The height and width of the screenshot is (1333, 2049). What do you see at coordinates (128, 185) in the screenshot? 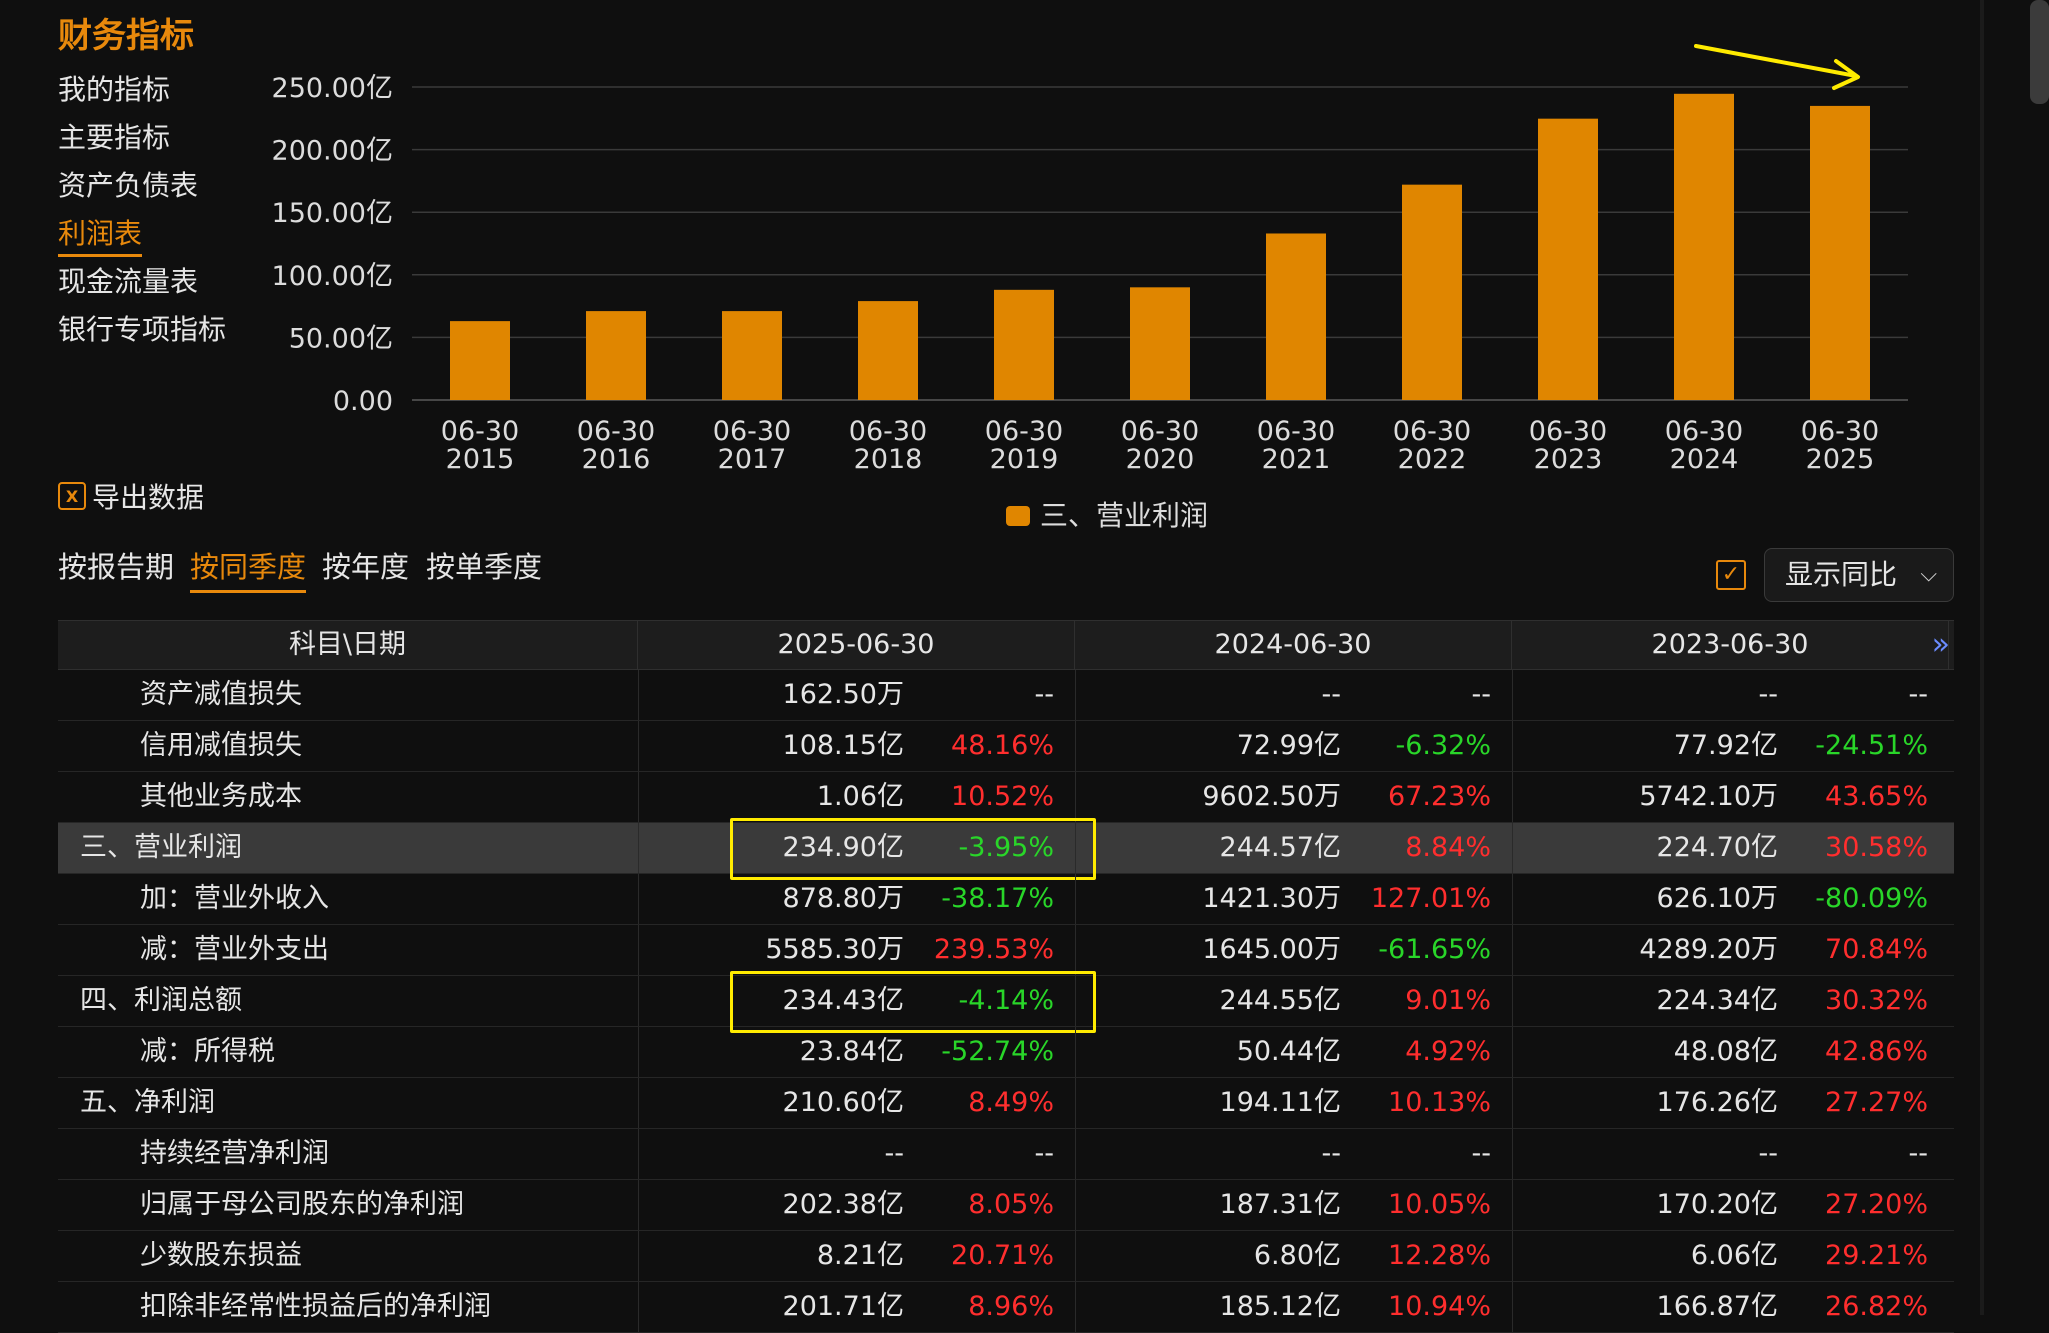
I see `nav-item-2: 资产负债表` at bounding box center [128, 185].